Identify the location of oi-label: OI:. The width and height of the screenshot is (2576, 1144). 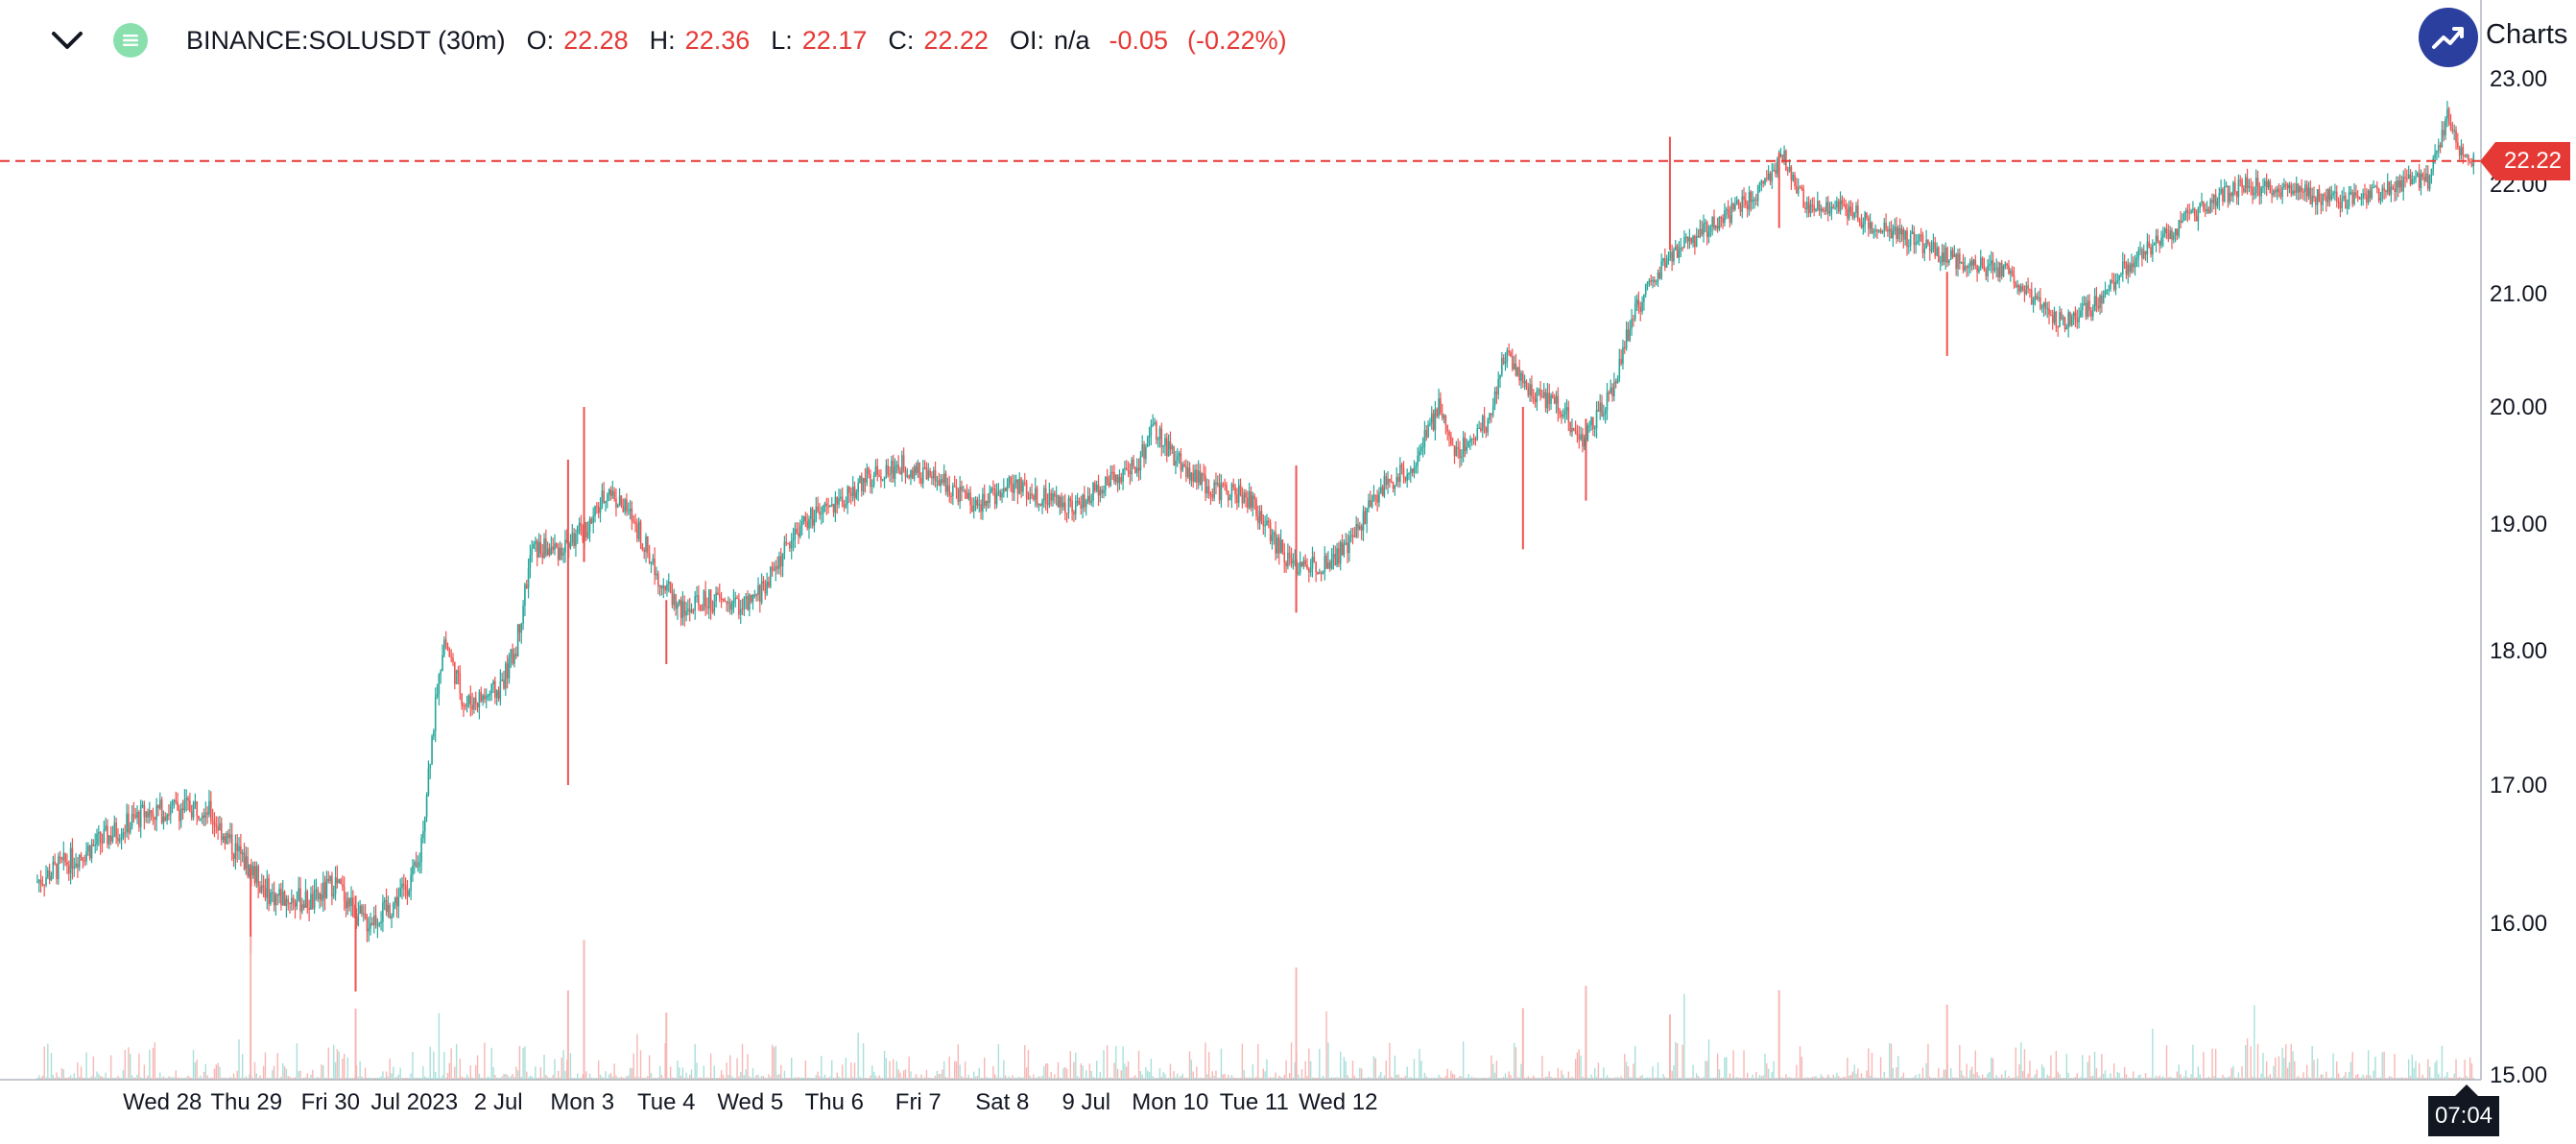
(1026, 40).